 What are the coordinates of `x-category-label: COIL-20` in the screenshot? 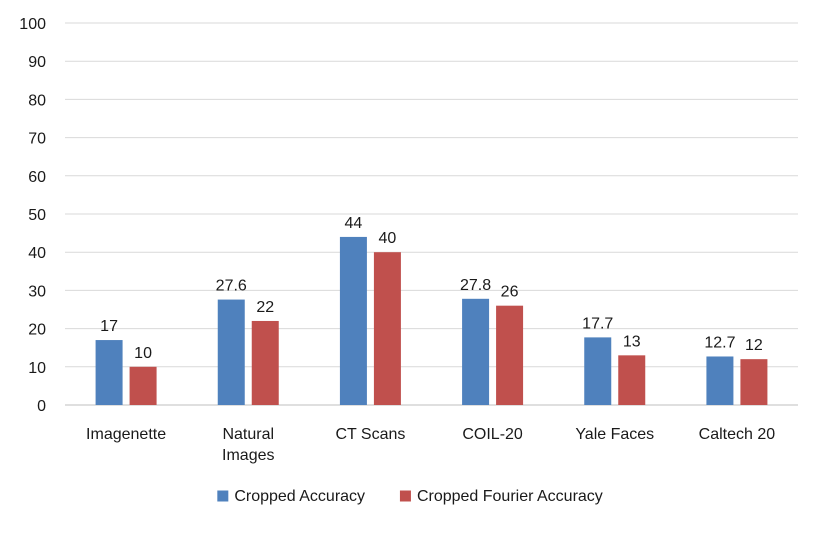 It's located at (492, 434).